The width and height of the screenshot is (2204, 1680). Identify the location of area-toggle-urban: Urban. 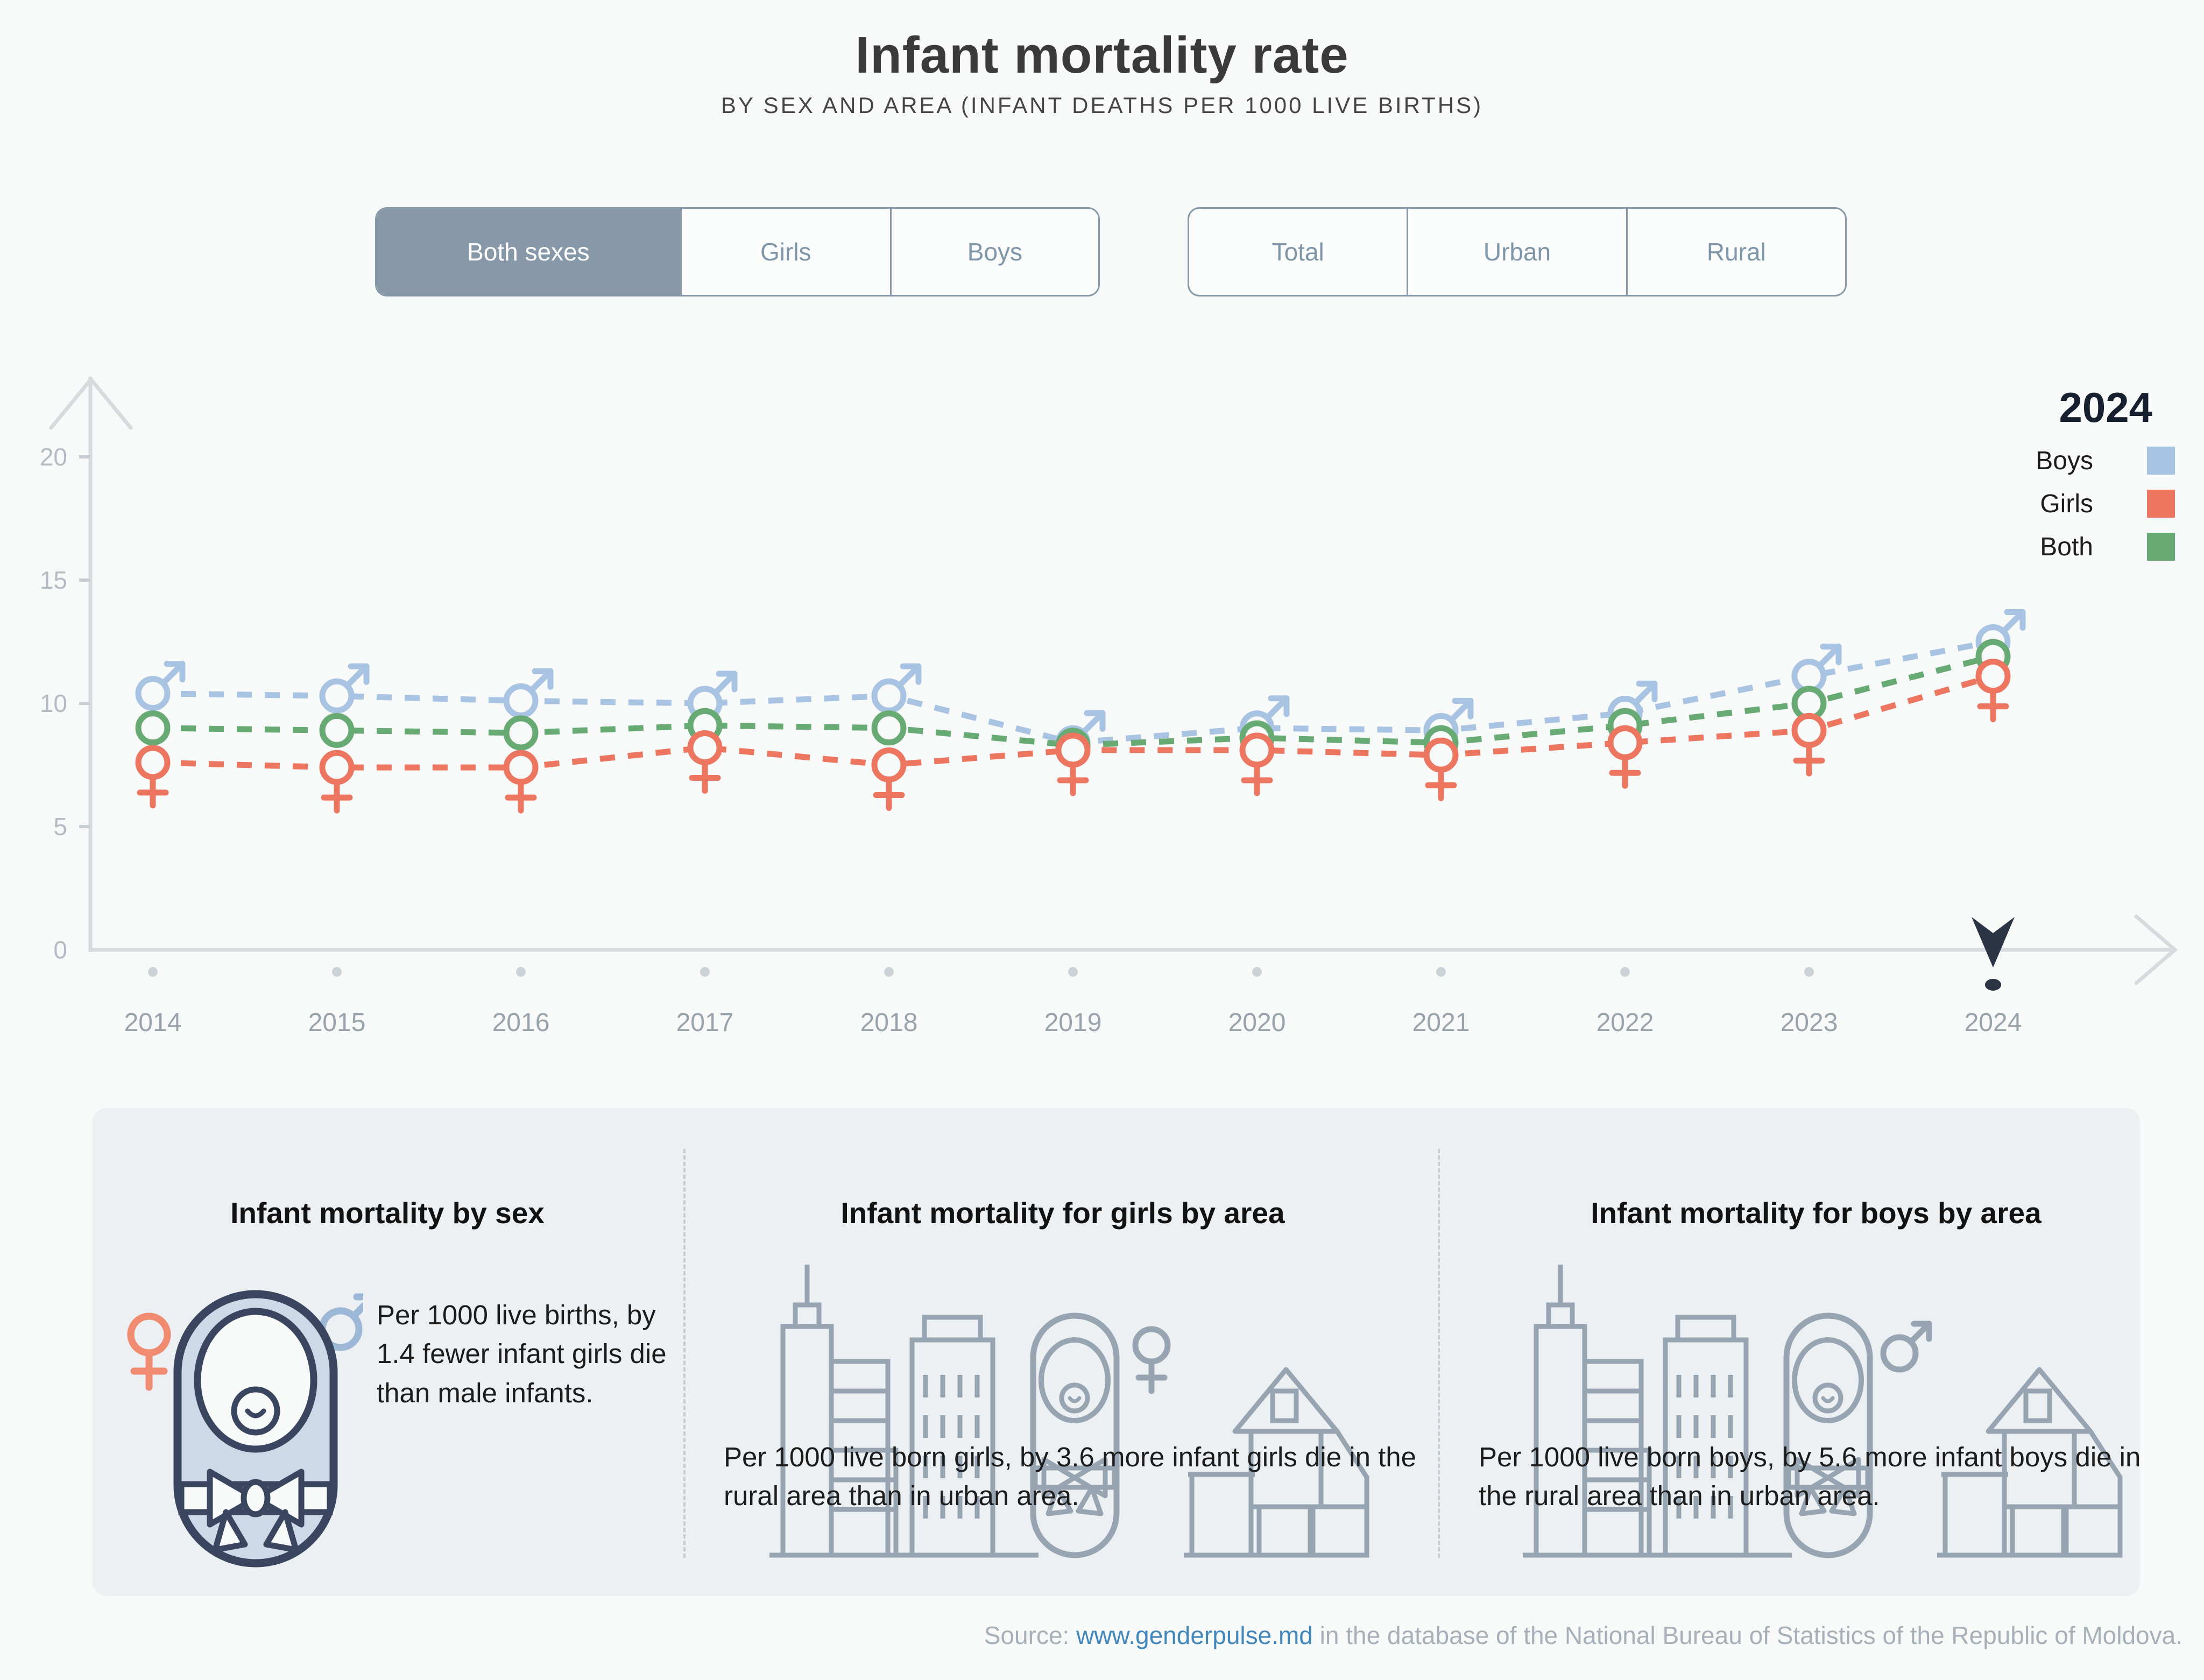
(1516, 252).